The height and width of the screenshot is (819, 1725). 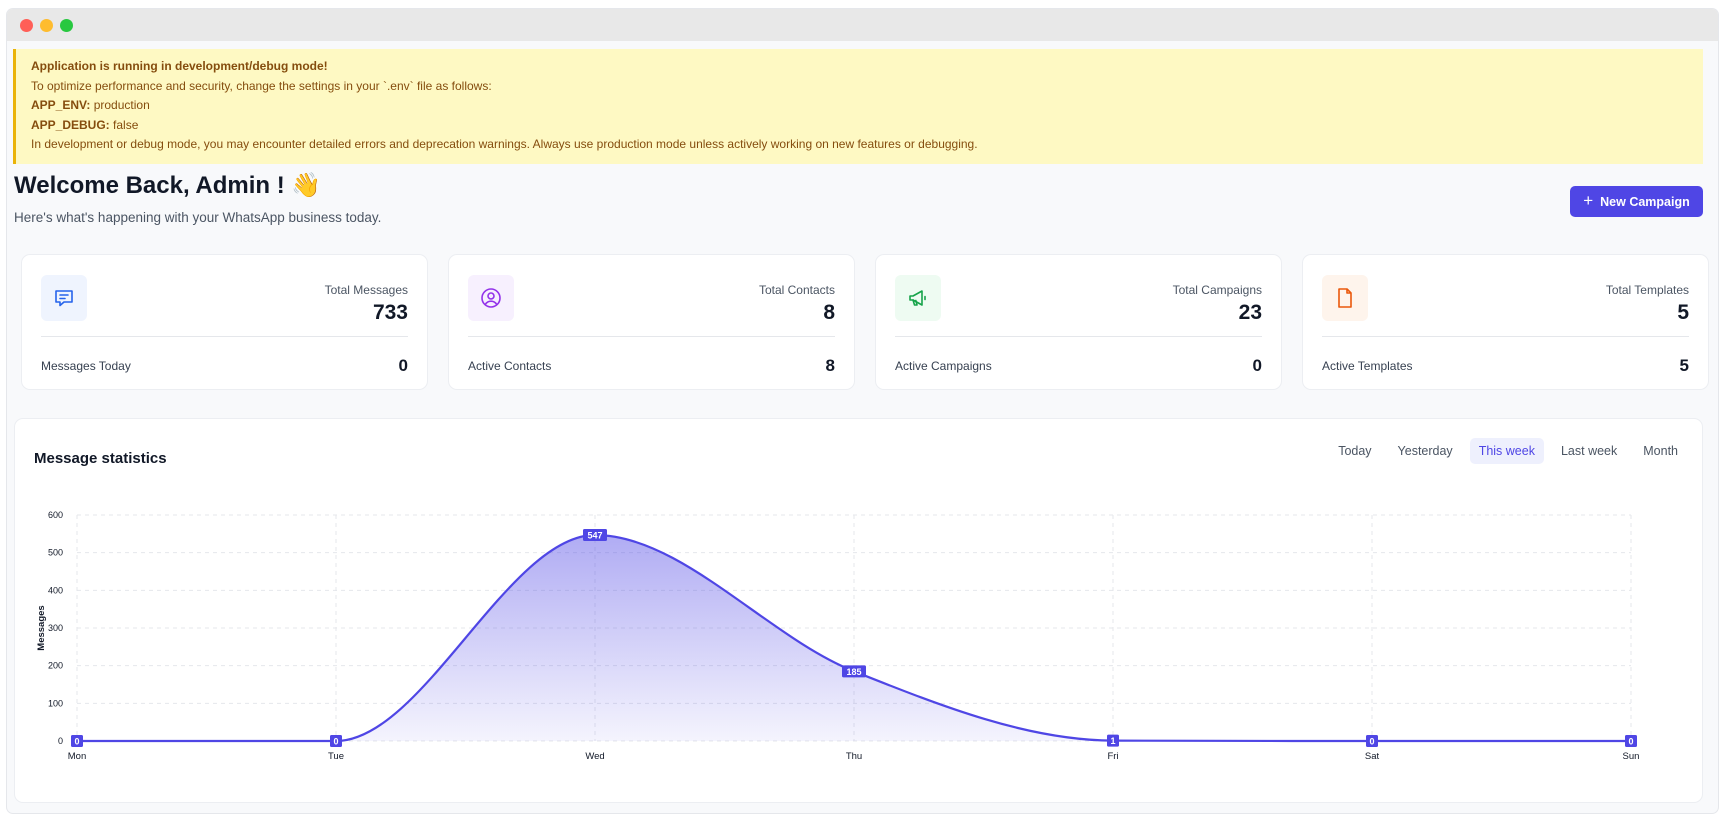 What do you see at coordinates (1684, 365) in the screenshot?
I see `card-subvalue: 5` at bounding box center [1684, 365].